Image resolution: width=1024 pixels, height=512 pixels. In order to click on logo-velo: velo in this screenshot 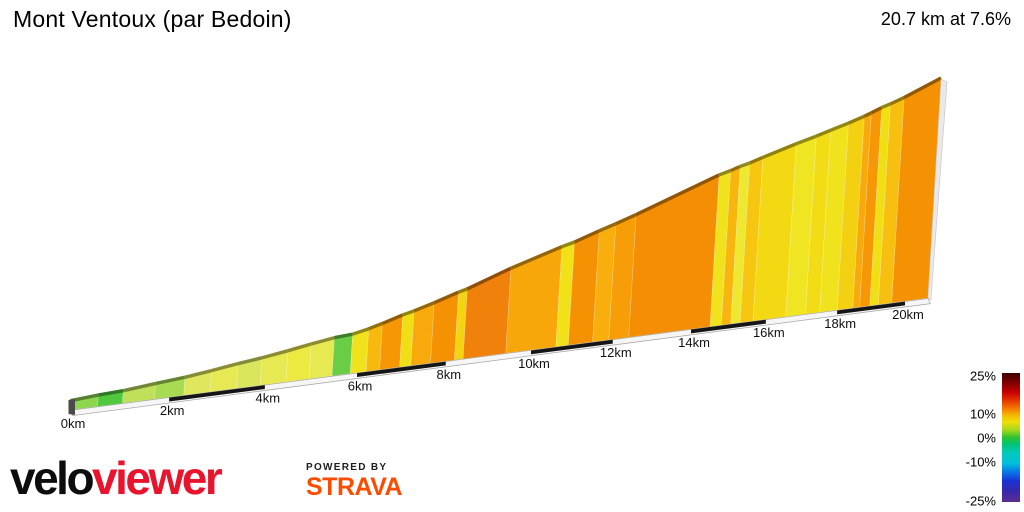, I will do `click(52, 478)`.